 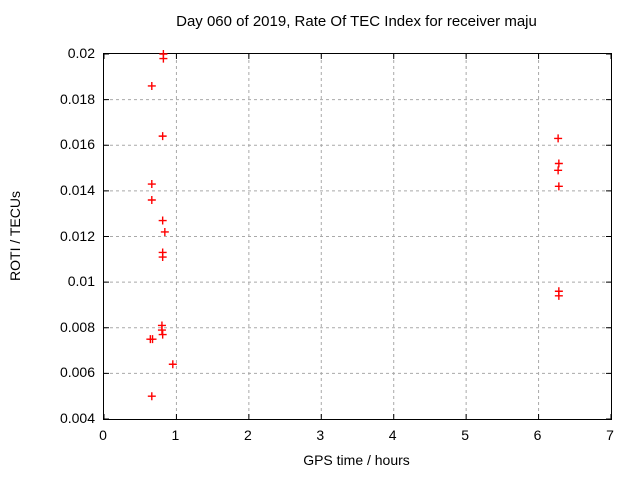 What do you see at coordinates (77, 144) in the screenshot?
I see `y-tick-label: 0.016` at bounding box center [77, 144].